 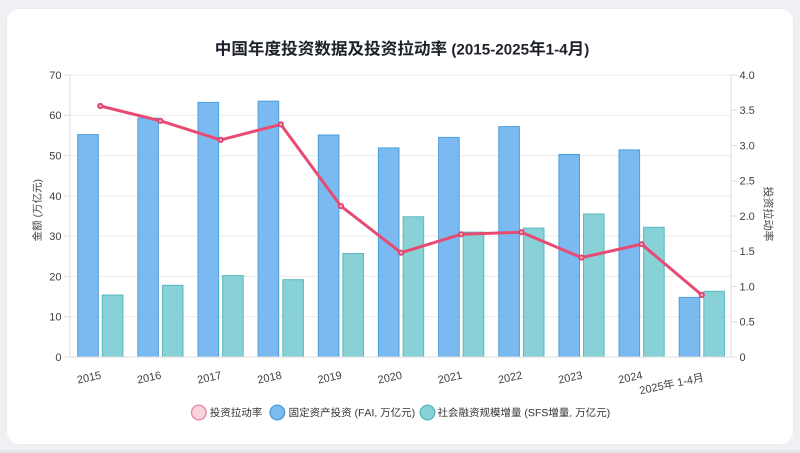 What do you see at coordinates (747, 76) in the screenshot?
I see `svg-text: 4.0` at bounding box center [747, 76].